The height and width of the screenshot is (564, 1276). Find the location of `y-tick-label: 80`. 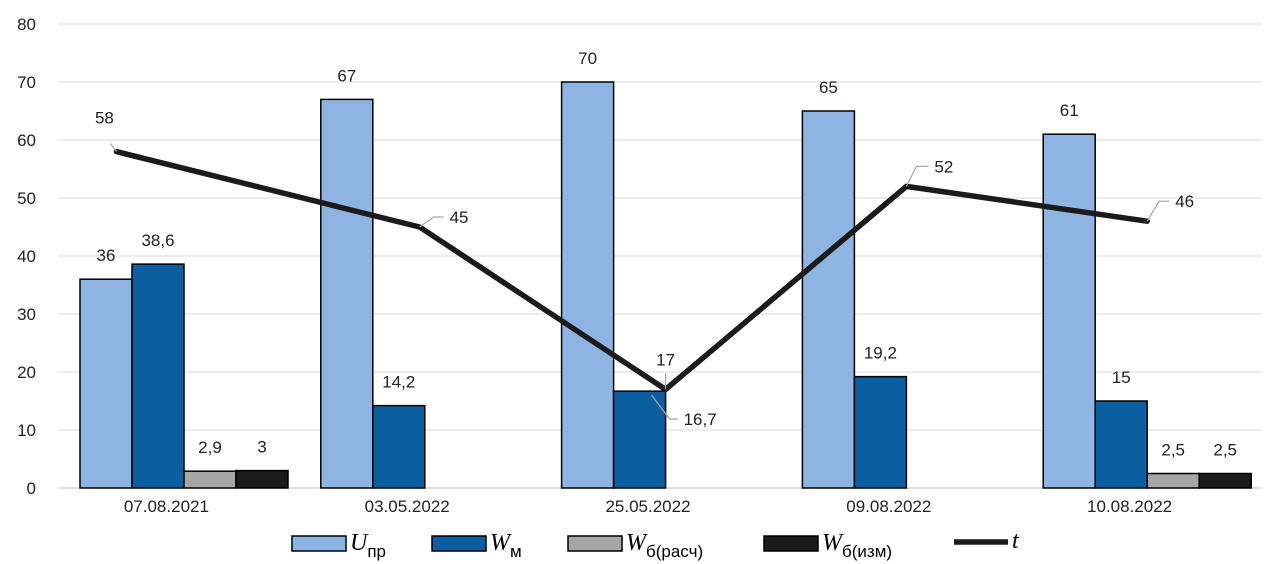

y-tick-label: 80 is located at coordinates (26, 24).